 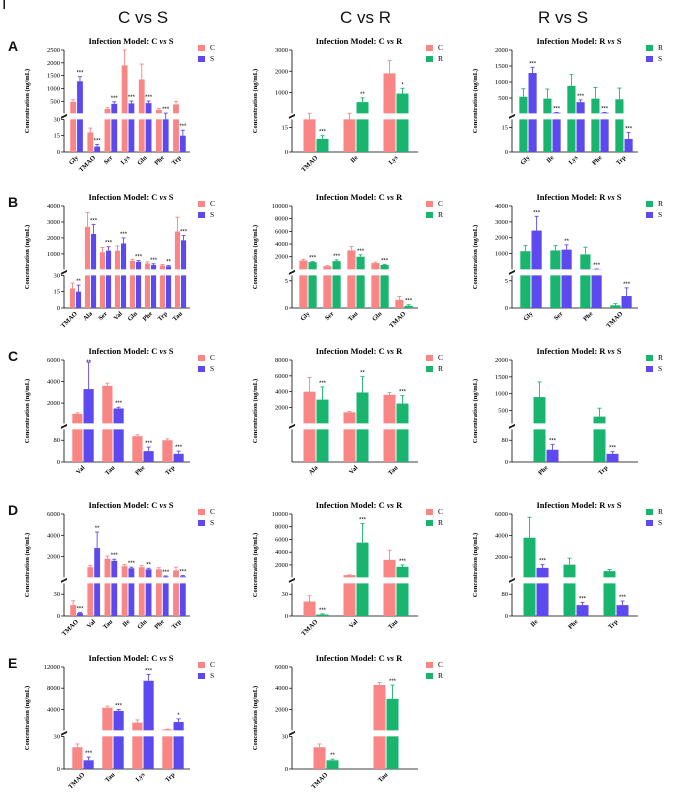 I want to click on y-tick-label: 2000, so click(x=501, y=557).